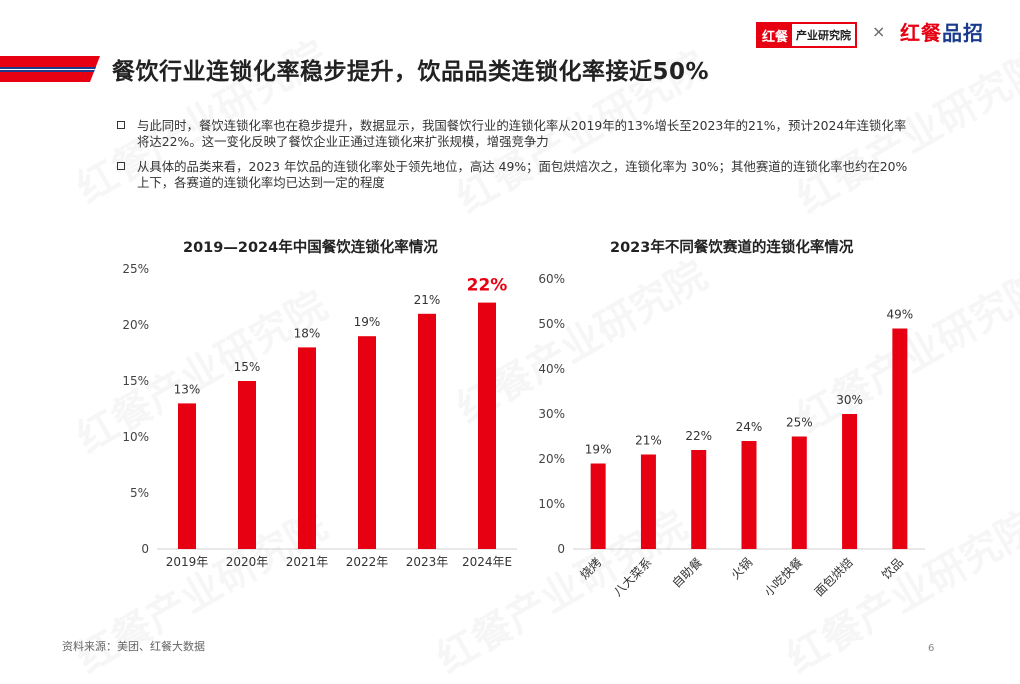 The height and width of the screenshot is (684, 1020). I want to click on data-label: 24%, so click(749, 427).